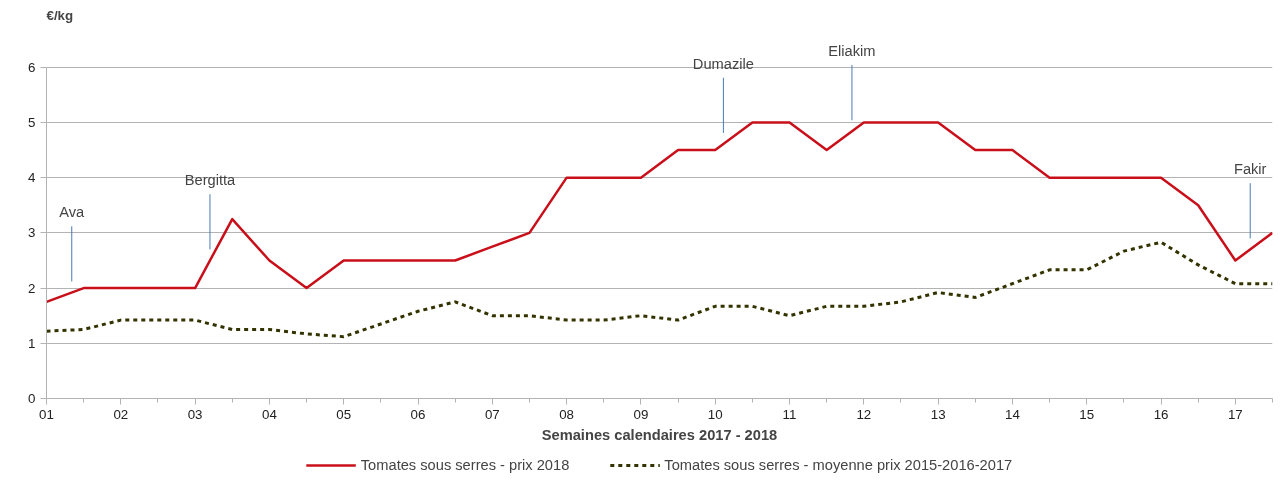  What do you see at coordinates (418, 414) in the screenshot?
I see `x-tick-label: 06` at bounding box center [418, 414].